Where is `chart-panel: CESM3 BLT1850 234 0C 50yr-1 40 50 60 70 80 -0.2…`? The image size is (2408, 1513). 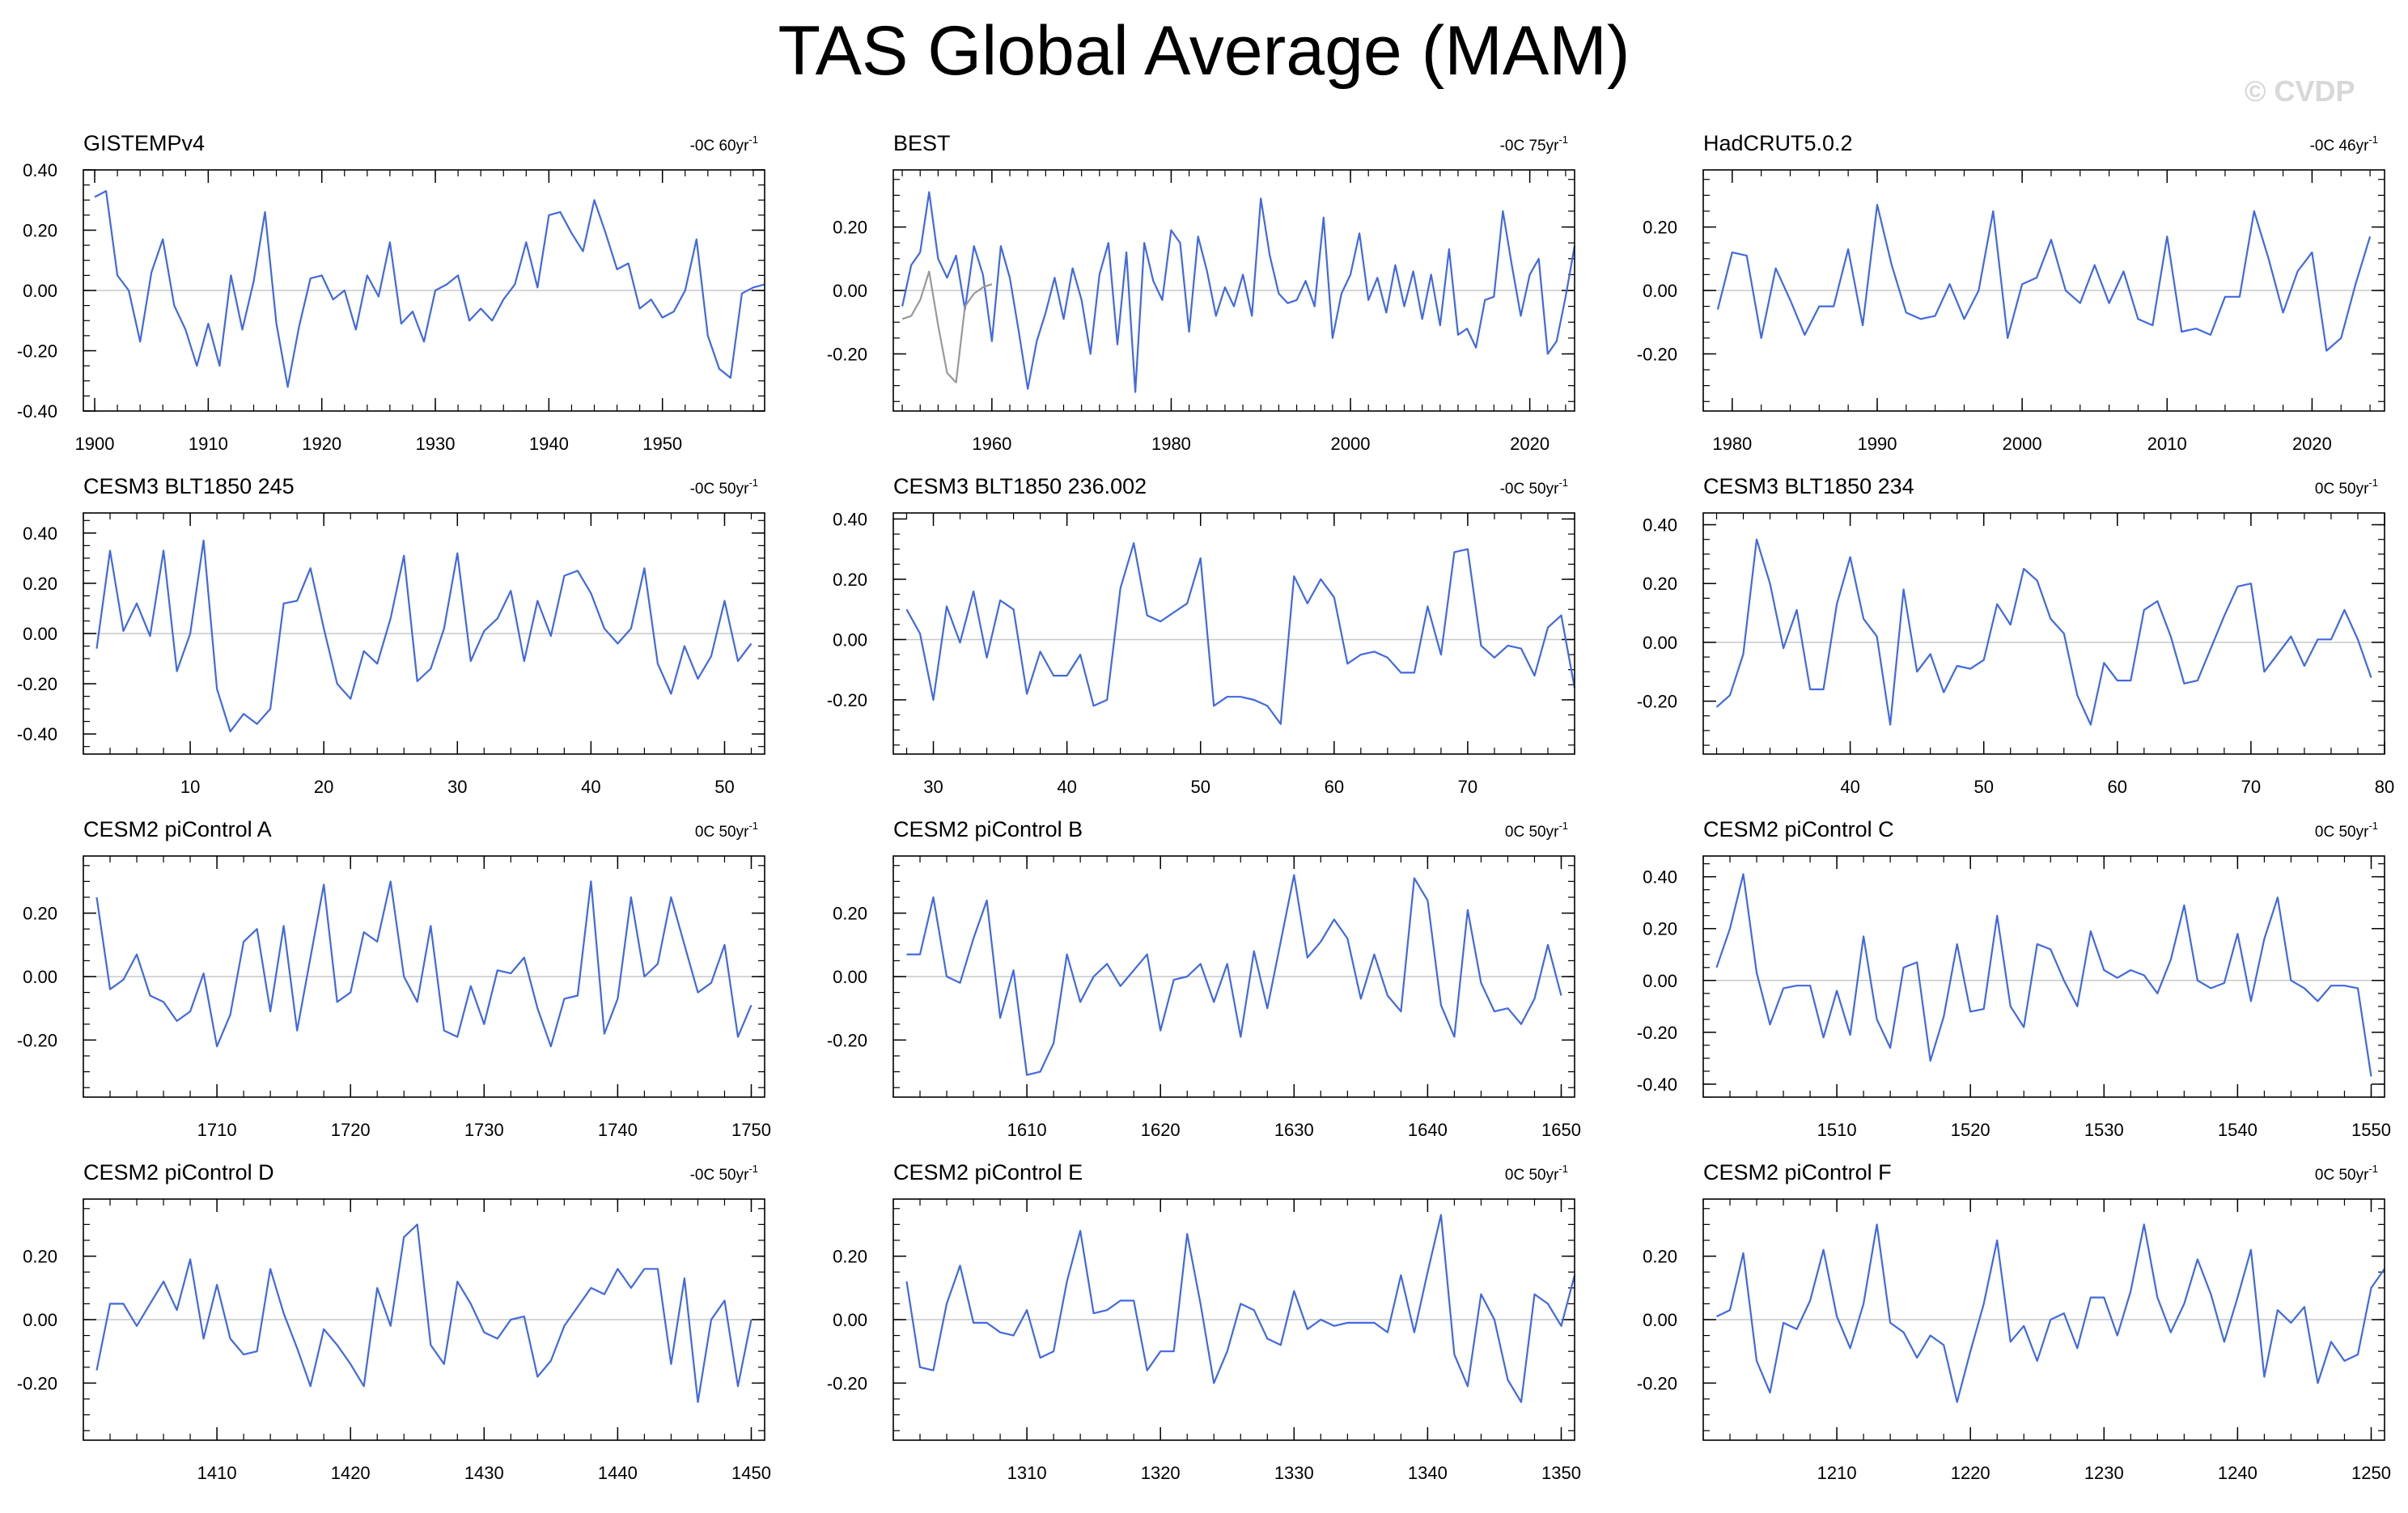 chart-panel: CESM3 BLT1850 234 0C 50yr-1 40 50 60 70 80 -0.2… is located at coordinates (2015, 635).